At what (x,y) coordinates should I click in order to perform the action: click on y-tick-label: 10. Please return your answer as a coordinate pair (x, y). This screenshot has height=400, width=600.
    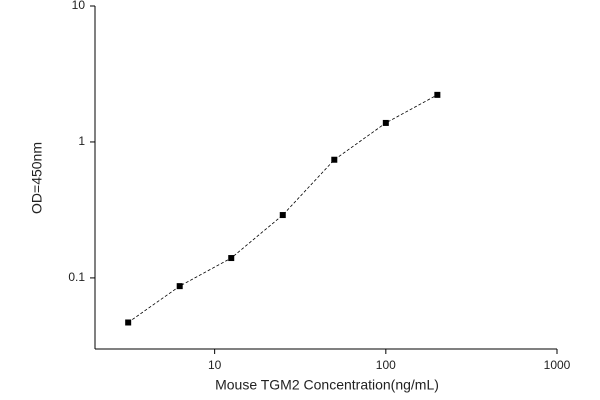
    Looking at the image, I should click on (79, 6).